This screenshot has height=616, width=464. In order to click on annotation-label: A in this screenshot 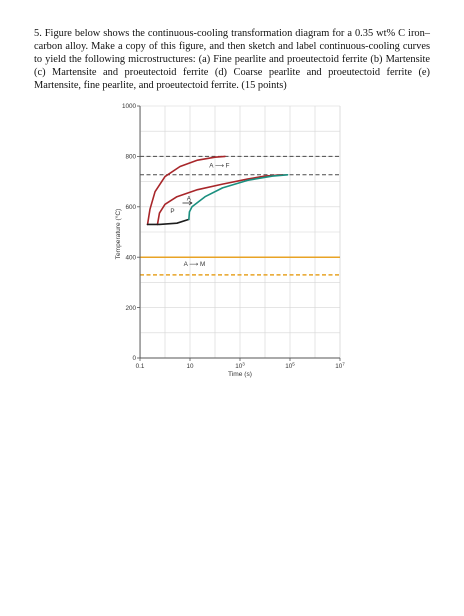, I will do `click(189, 199)`.